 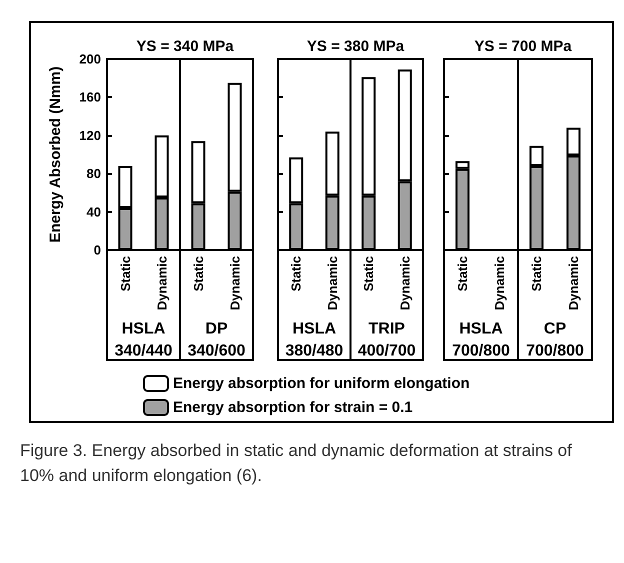 What do you see at coordinates (293, 407) in the screenshot?
I see `legend-label: Energy absorption for strain = 0.1` at bounding box center [293, 407].